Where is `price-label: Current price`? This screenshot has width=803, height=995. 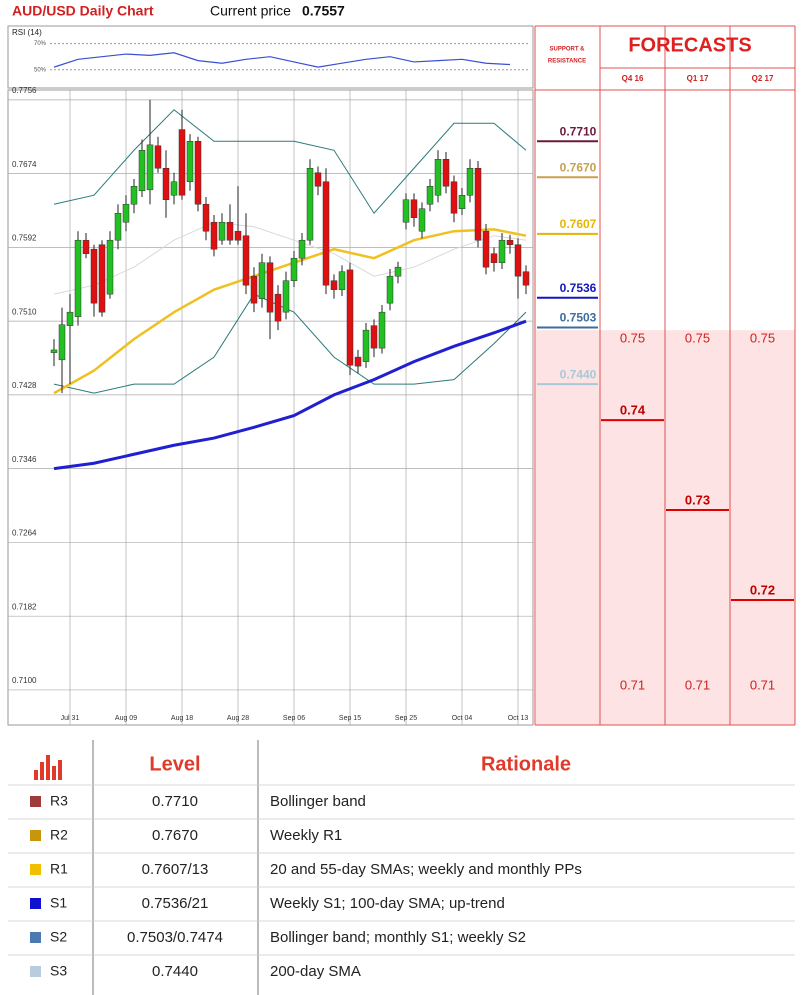
price-label: Current price is located at coordinates (250, 11).